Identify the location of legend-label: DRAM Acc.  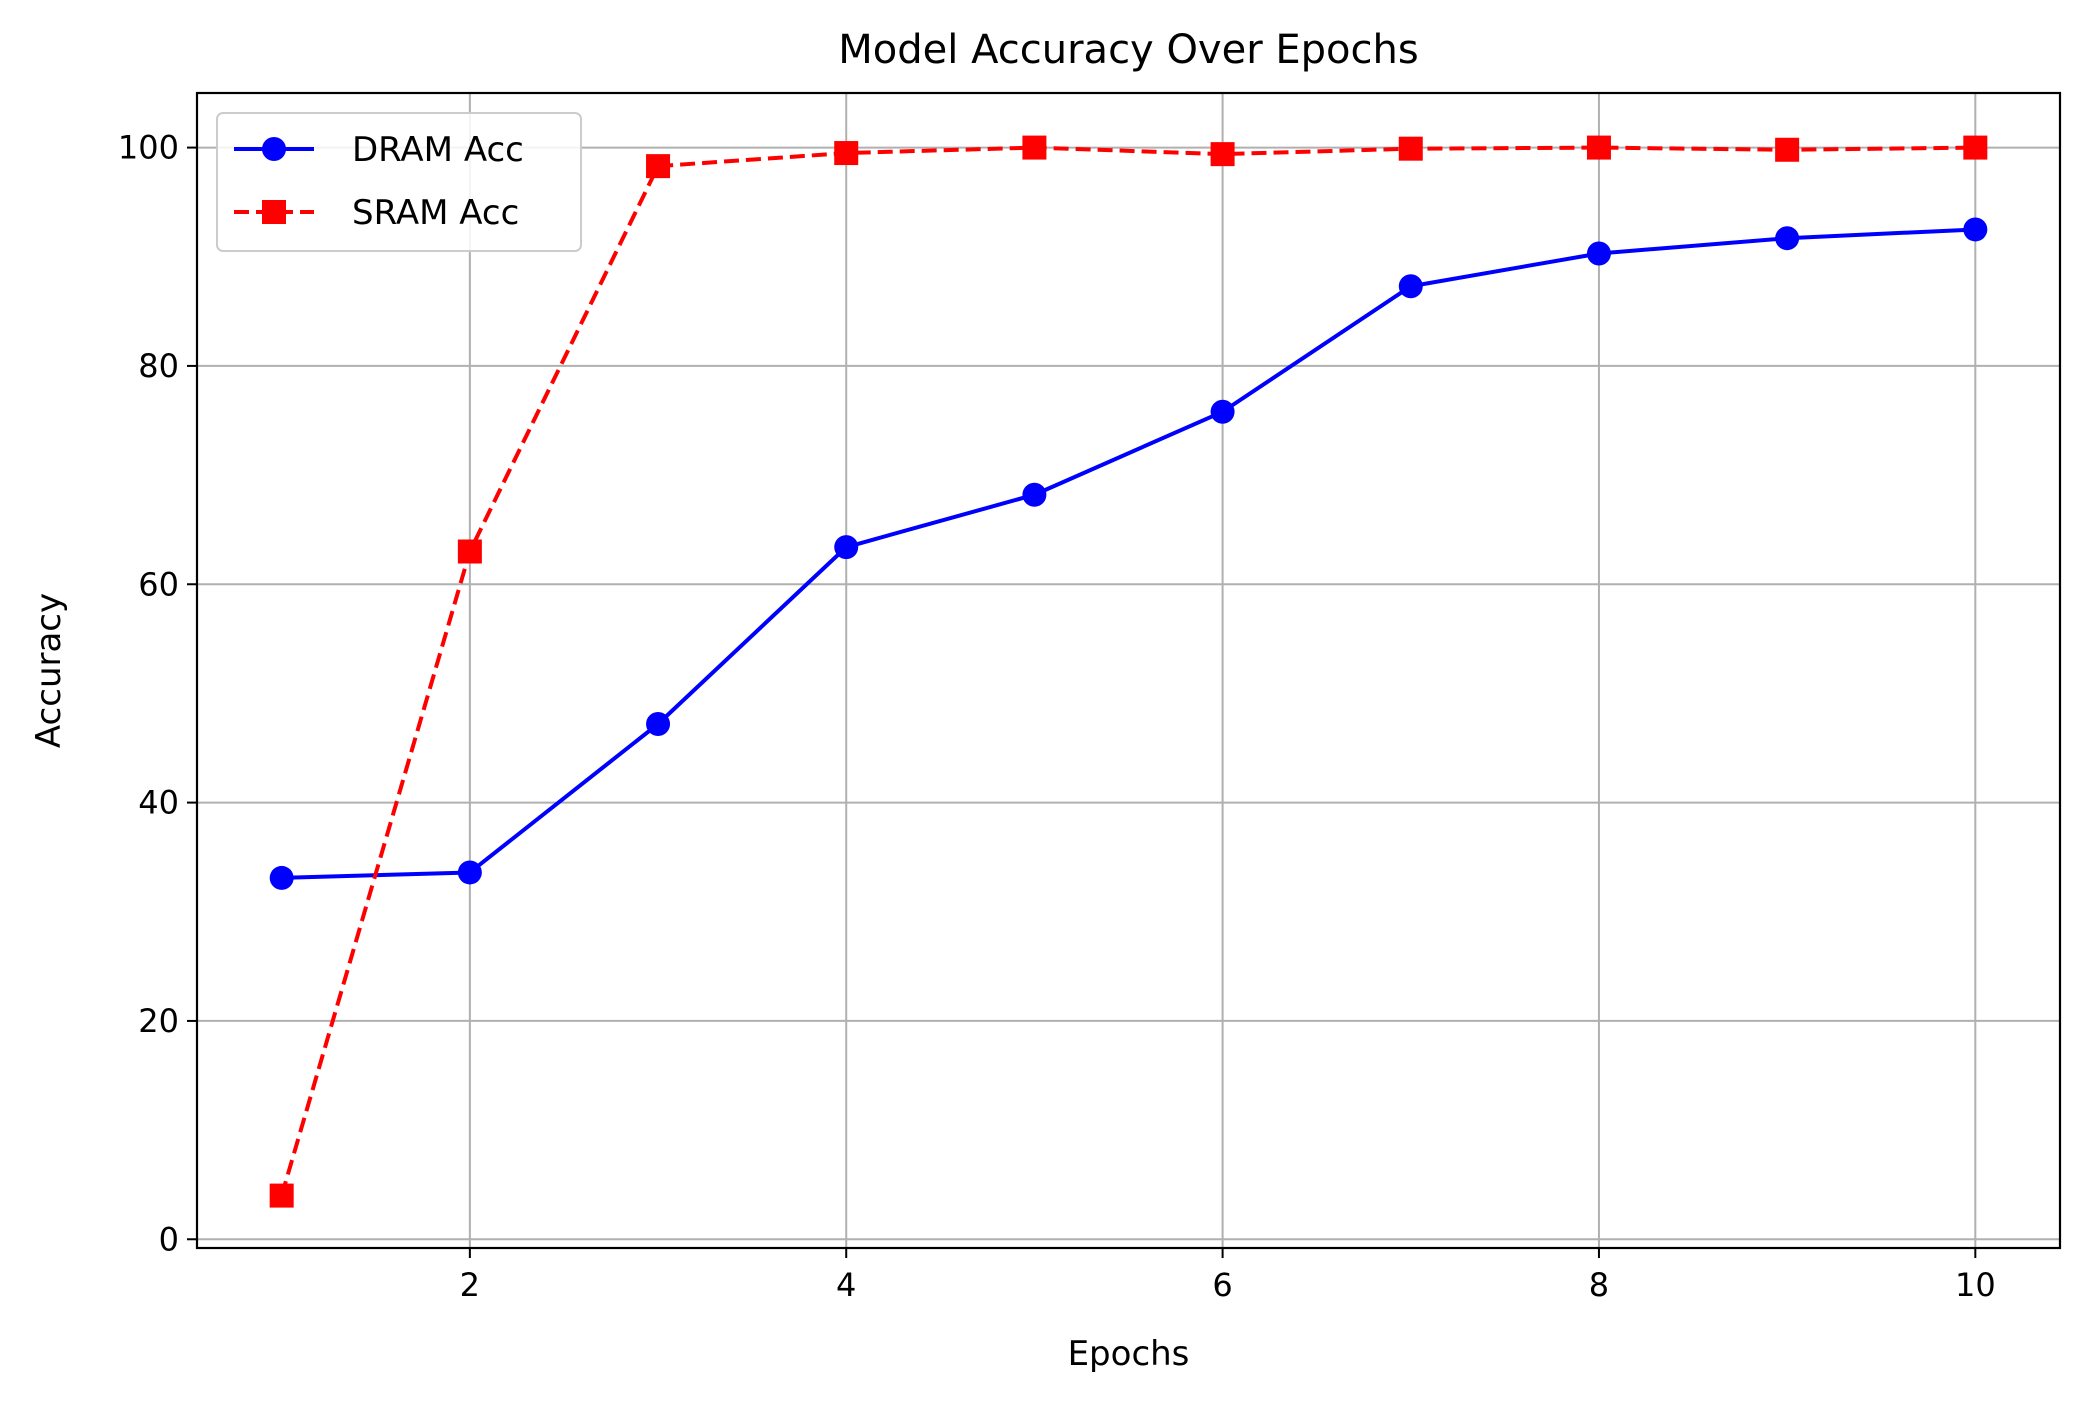
(438, 150).